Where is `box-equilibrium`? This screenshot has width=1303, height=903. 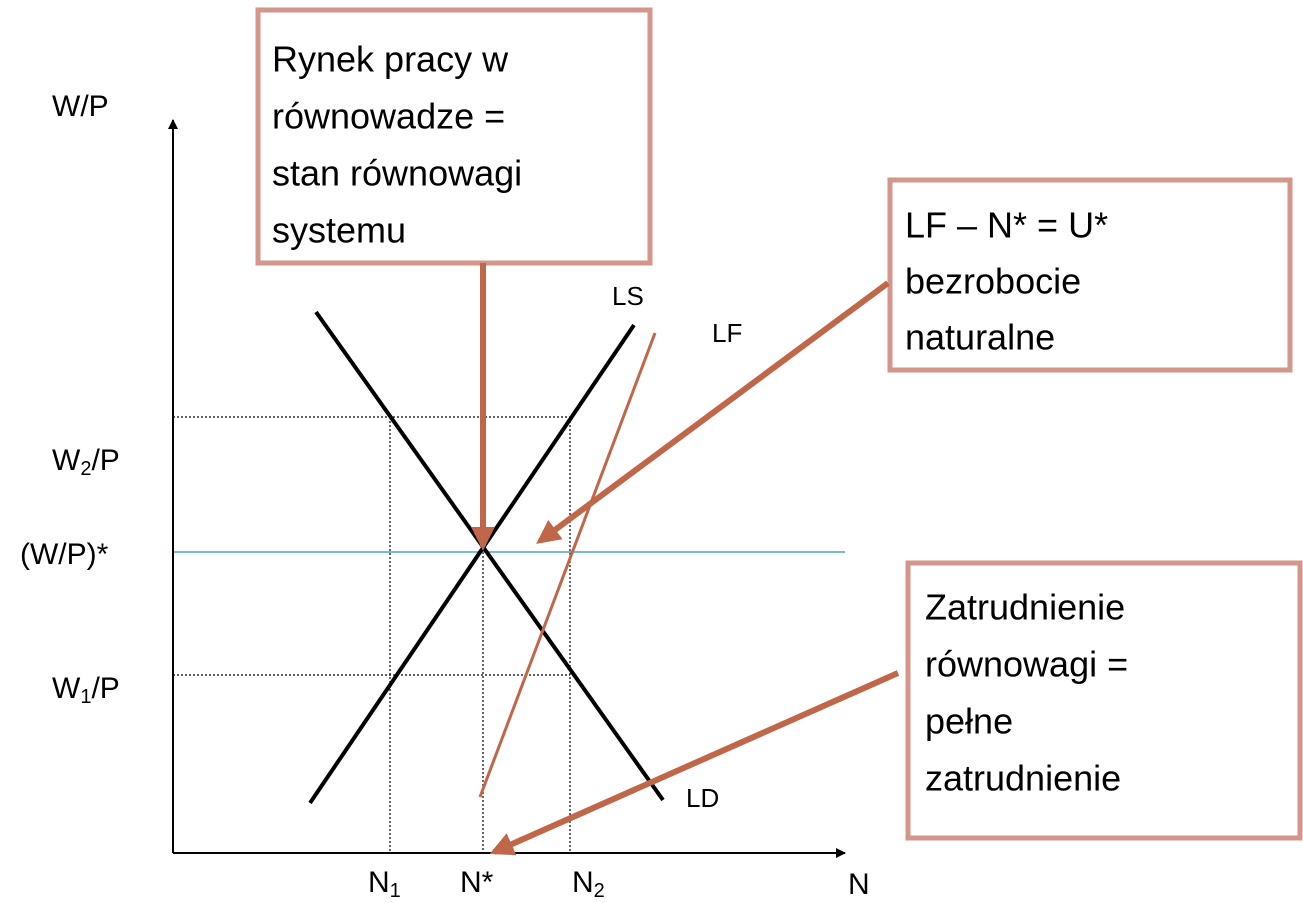 box-equilibrium is located at coordinates (454, 136).